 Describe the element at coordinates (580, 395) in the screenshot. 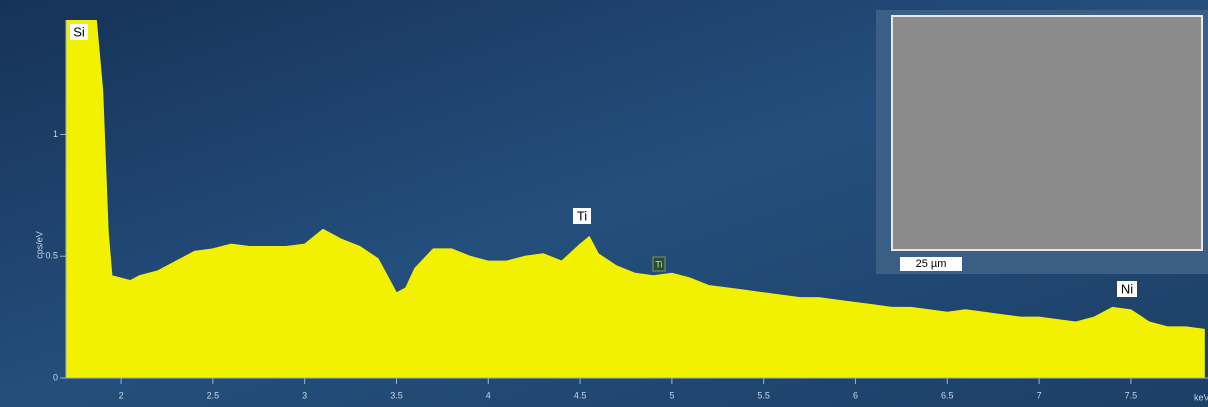

I see `x-tick-label: 4.5` at that location.